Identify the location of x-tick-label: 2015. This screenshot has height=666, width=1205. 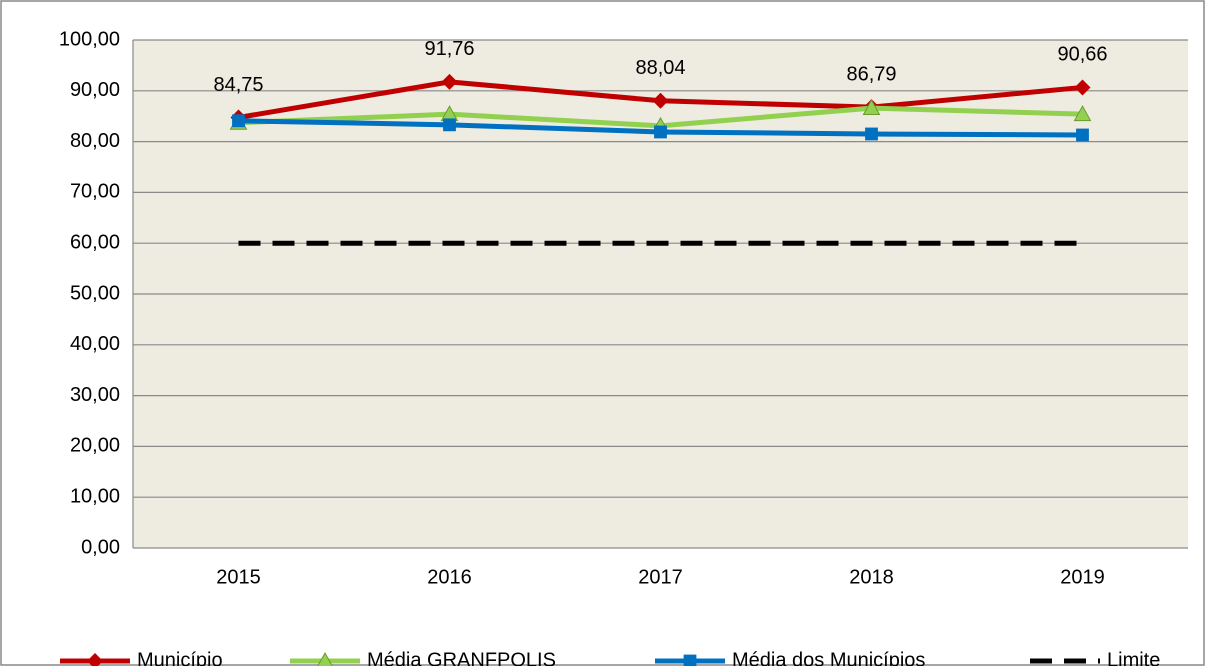
(238, 577).